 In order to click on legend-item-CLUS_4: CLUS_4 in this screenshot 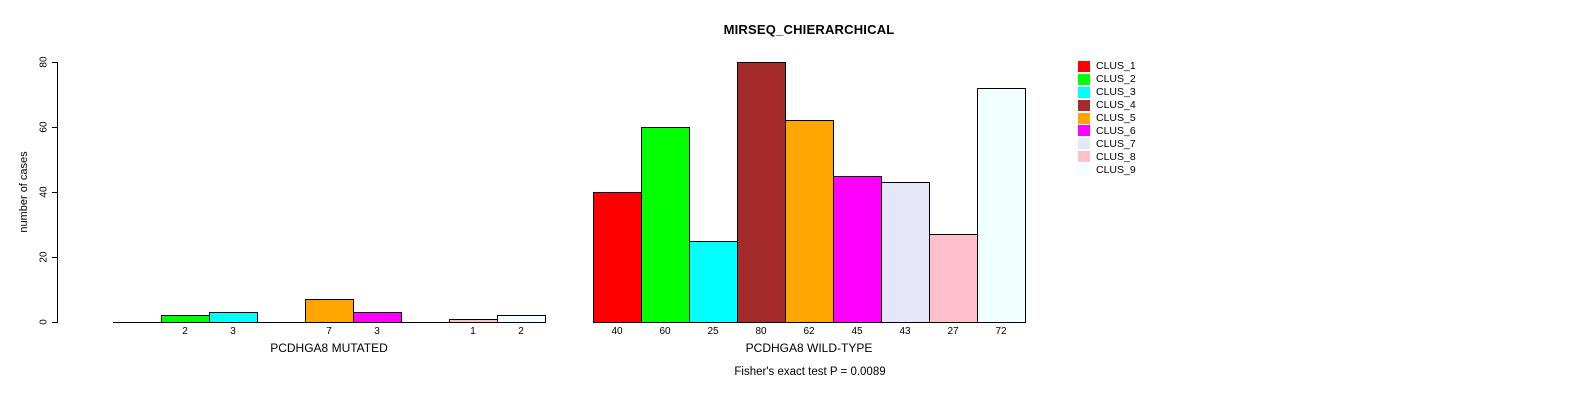, I will do `click(1107, 105)`.